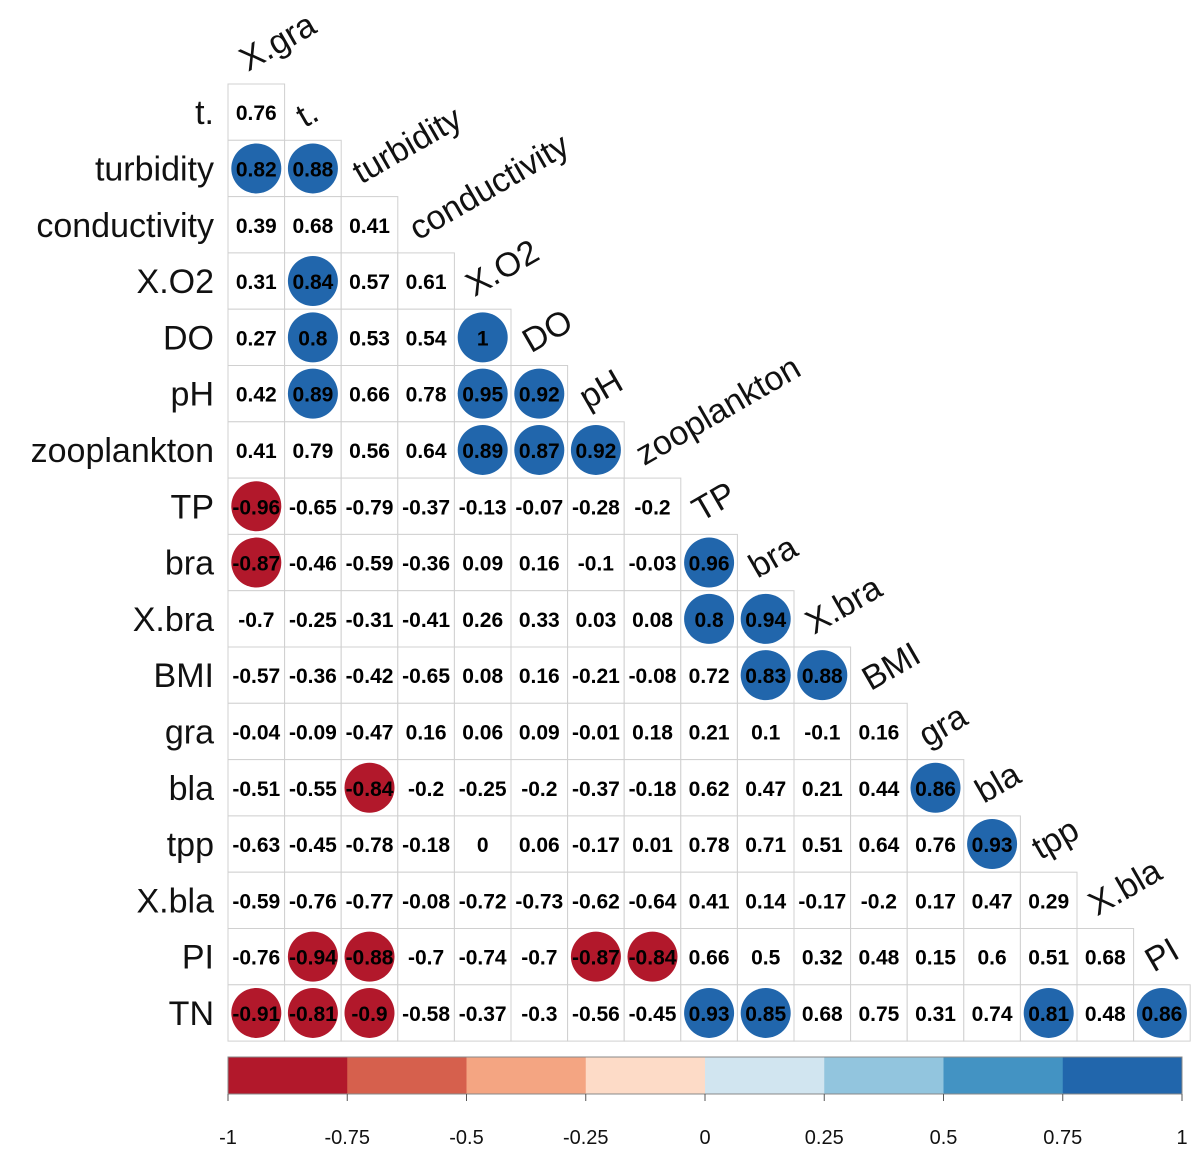  I want to click on colorbar-tick-label-1: -1, so click(228, 1138).